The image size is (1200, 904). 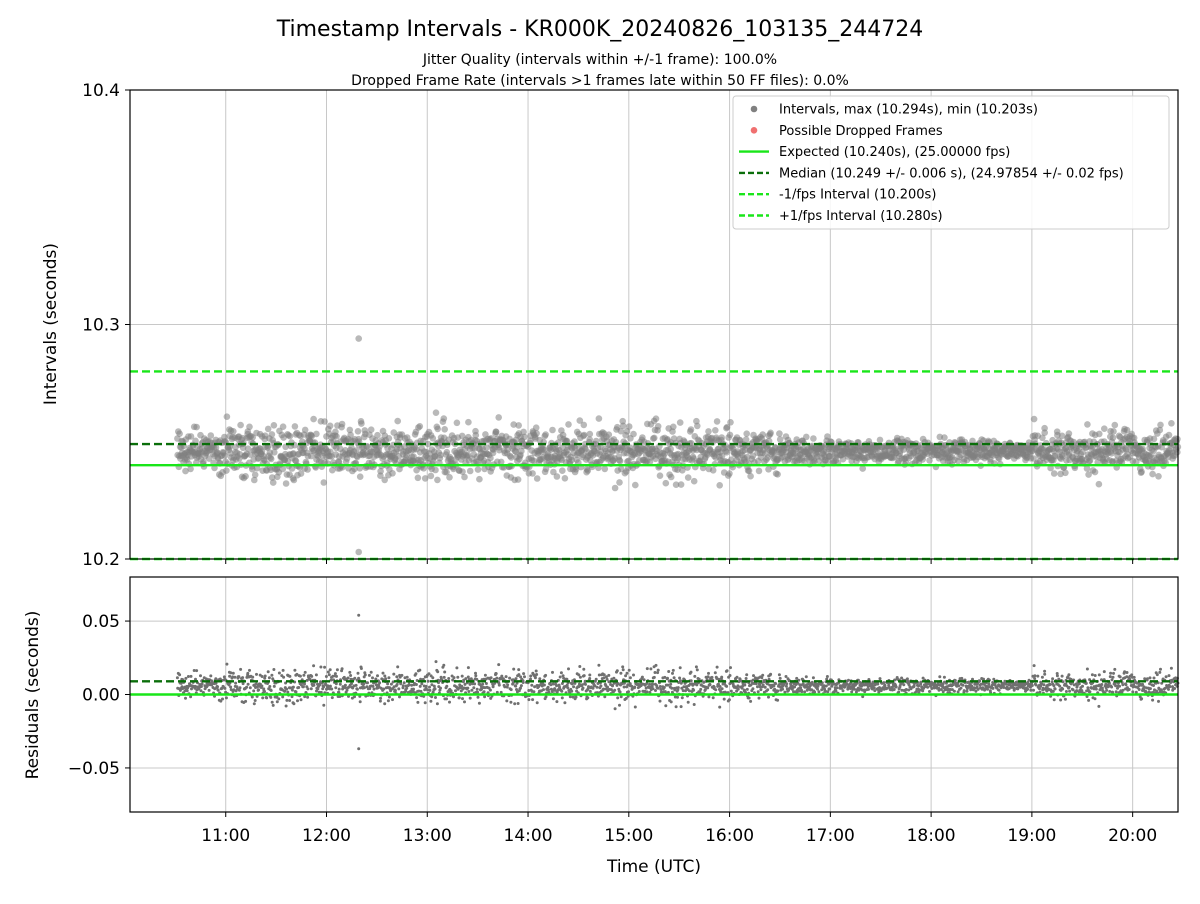 What do you see at coordinates (830, 836) in the screenshot?
I see `x-tick-label: 17:00` at bounding box center [830, 836].